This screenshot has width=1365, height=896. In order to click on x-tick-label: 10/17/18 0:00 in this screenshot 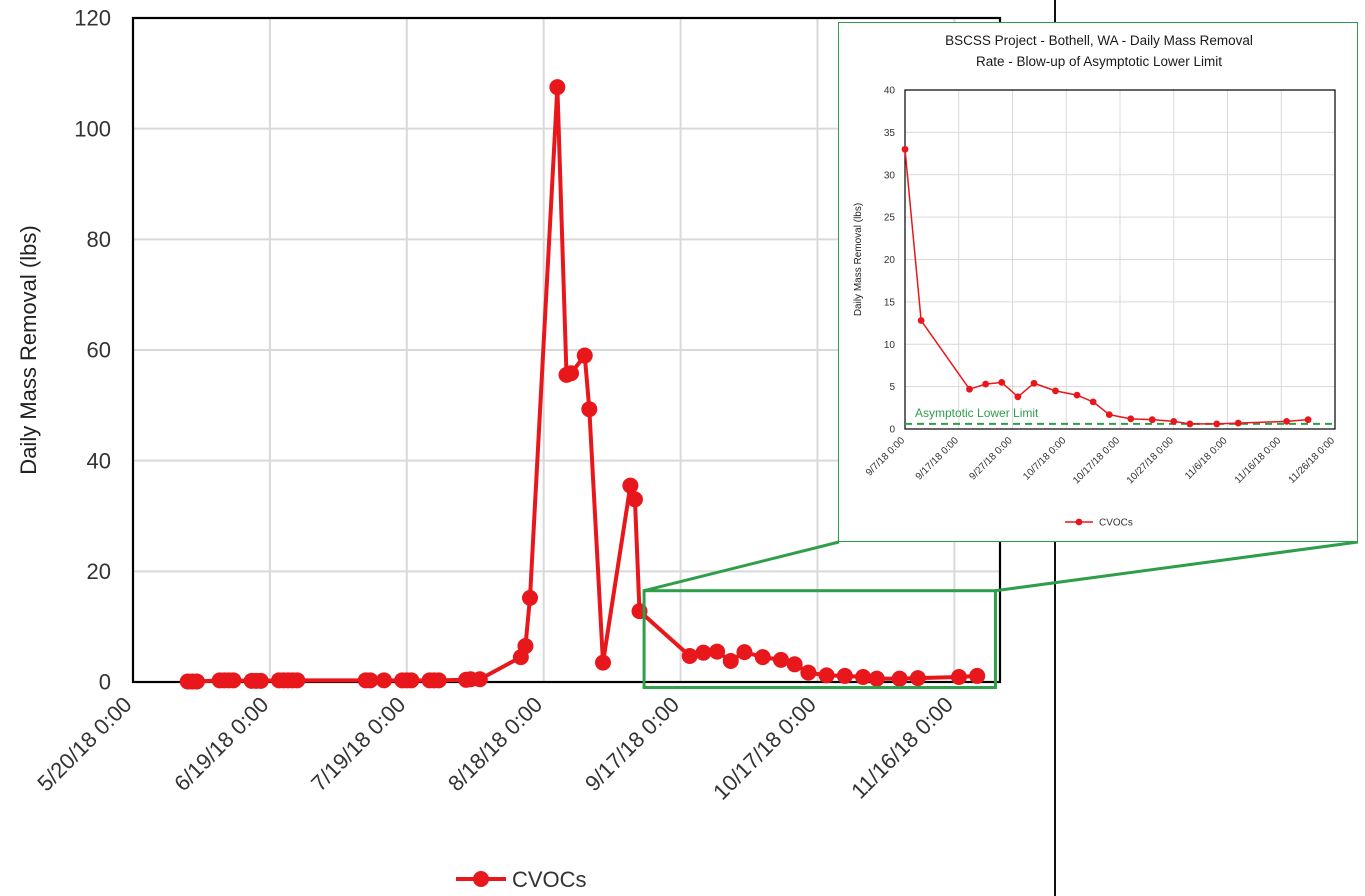, I will do `click(1096, 460)`.